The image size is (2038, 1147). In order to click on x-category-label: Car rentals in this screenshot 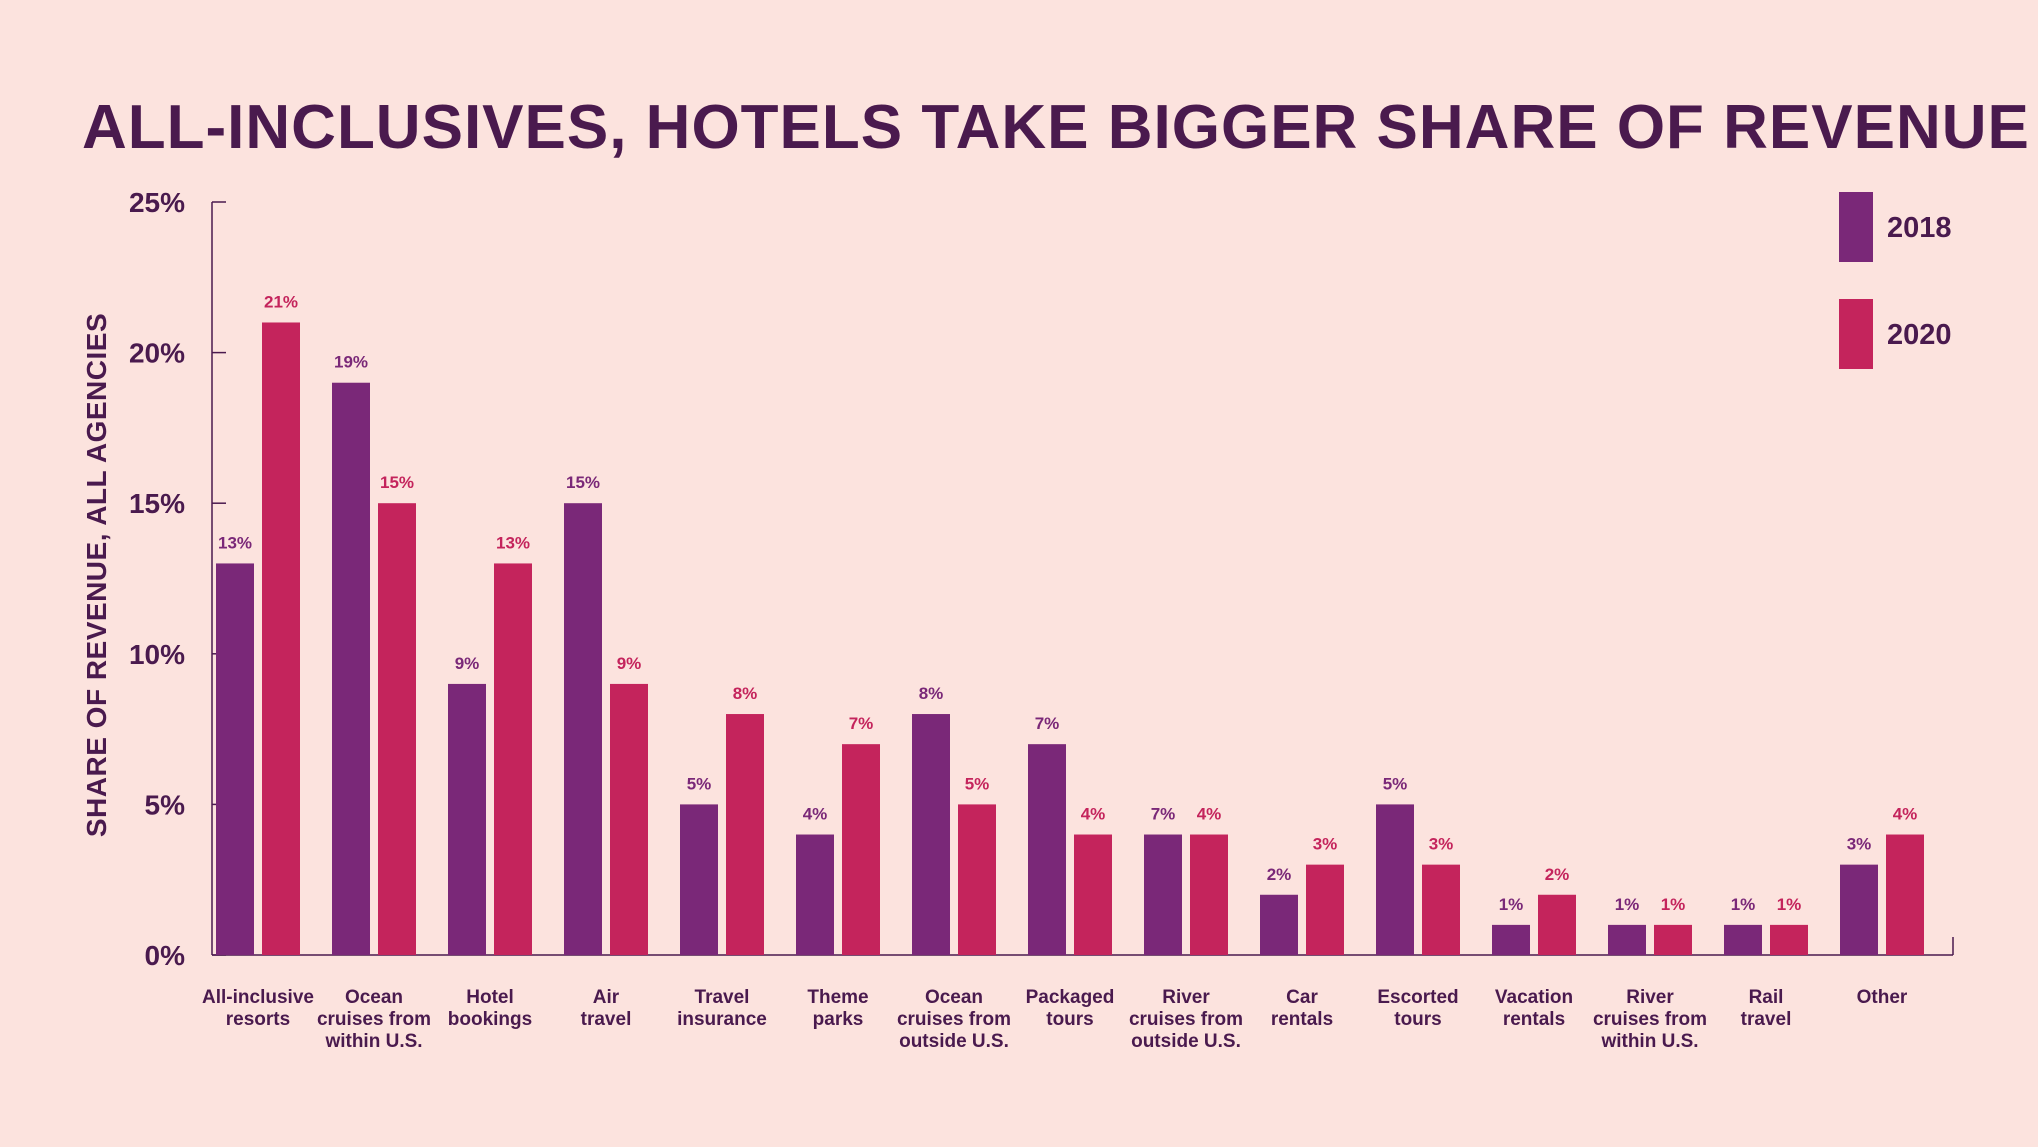, I will do `click(1302, 1008)`.